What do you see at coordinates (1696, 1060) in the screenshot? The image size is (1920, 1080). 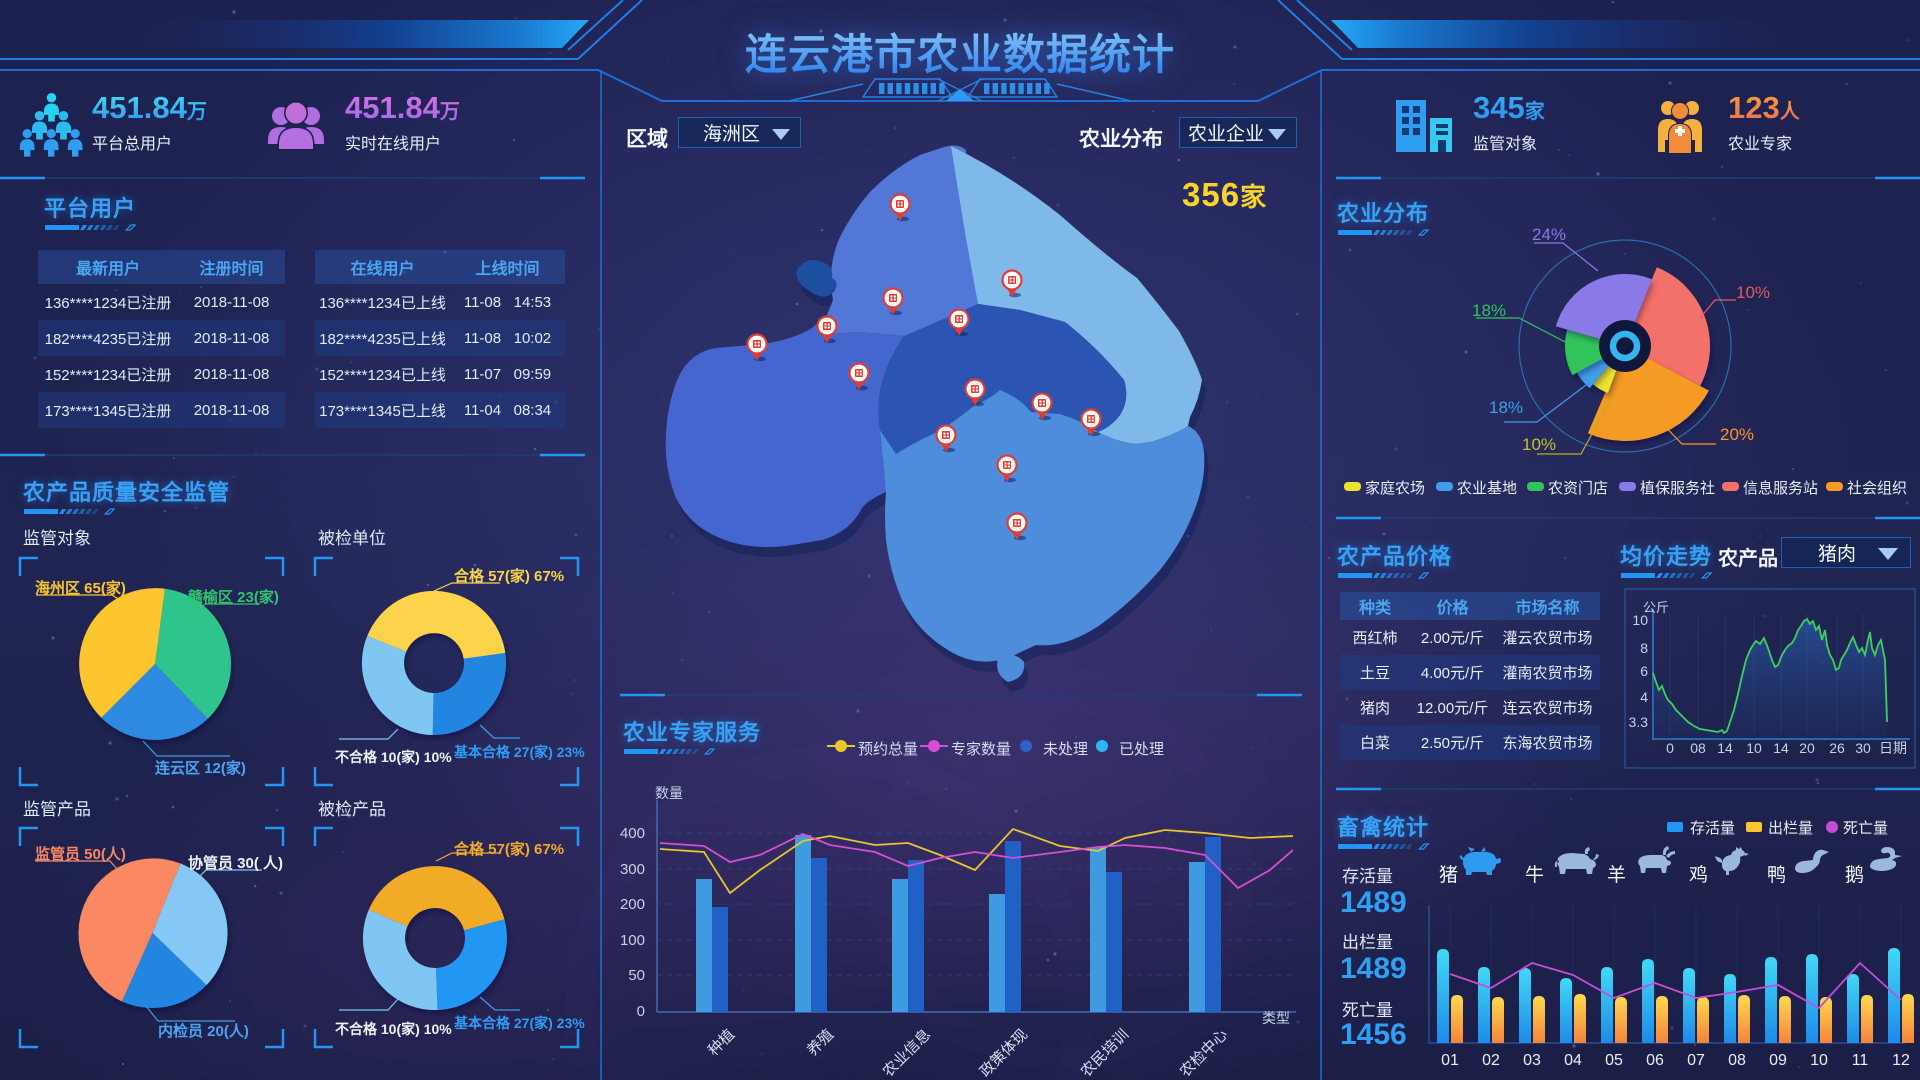 I see `svg-text: 07` at bounding box center [1696, 1060].